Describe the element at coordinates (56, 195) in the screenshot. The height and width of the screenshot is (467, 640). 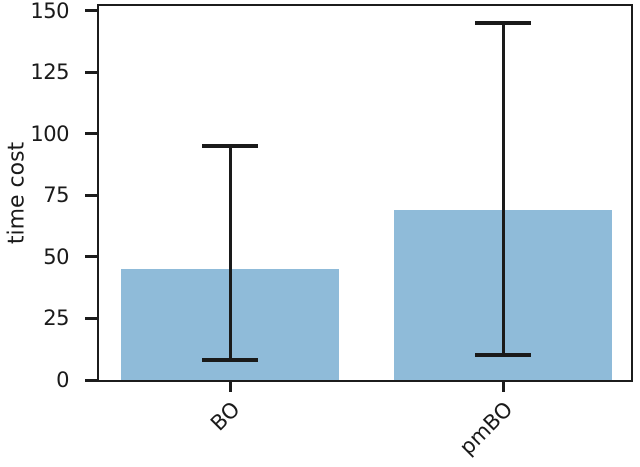
I see `y-tick-label: 75` at that location.